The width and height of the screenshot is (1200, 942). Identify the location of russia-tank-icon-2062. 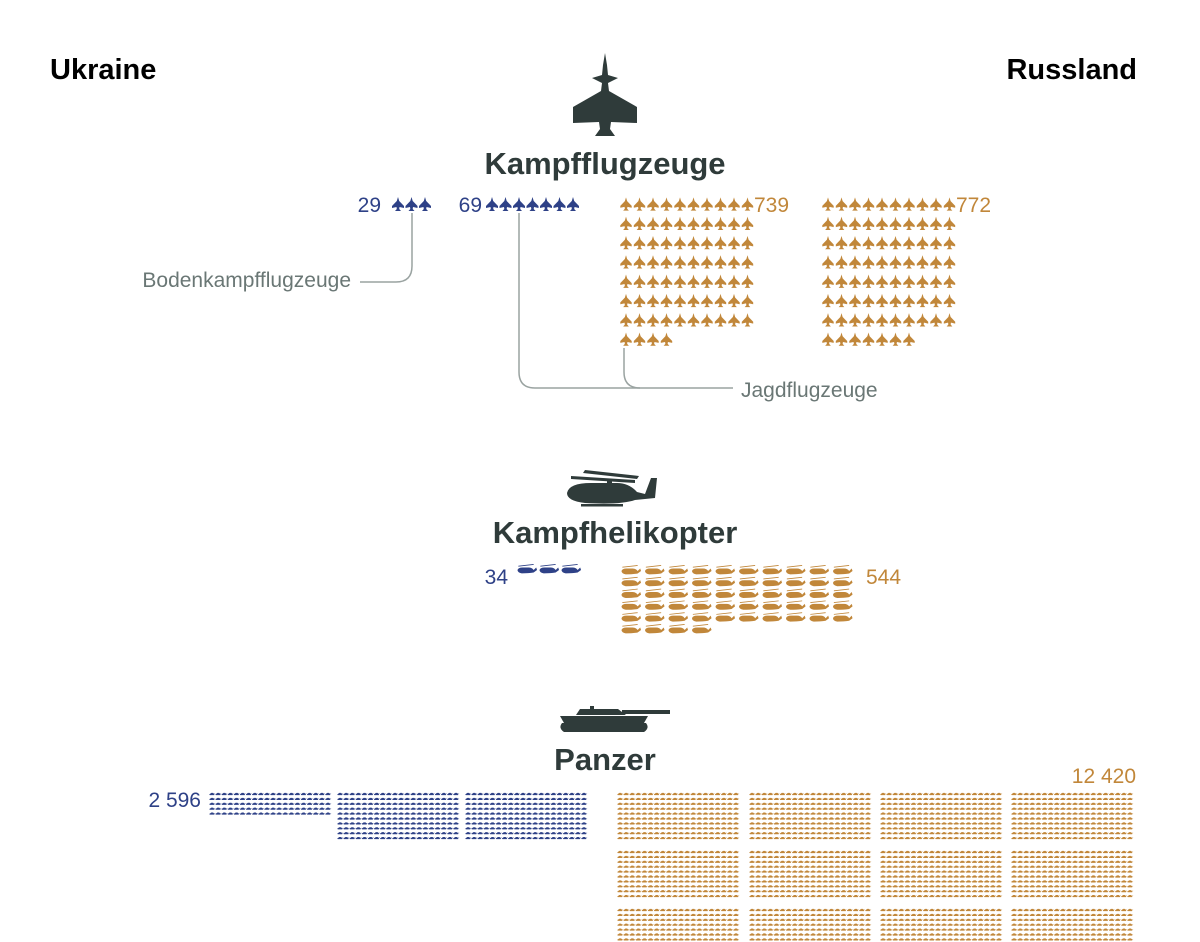
(1020, 919).